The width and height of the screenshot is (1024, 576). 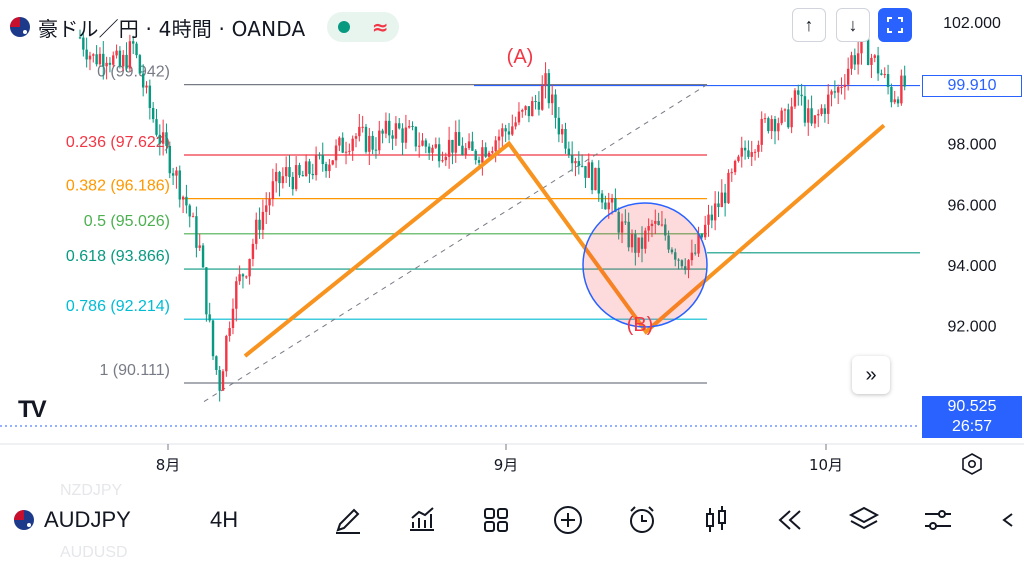 What do you see at coordinates (422, 520) in the screenshot?
I see `indicators-icon` at bounding box center [422, 520].